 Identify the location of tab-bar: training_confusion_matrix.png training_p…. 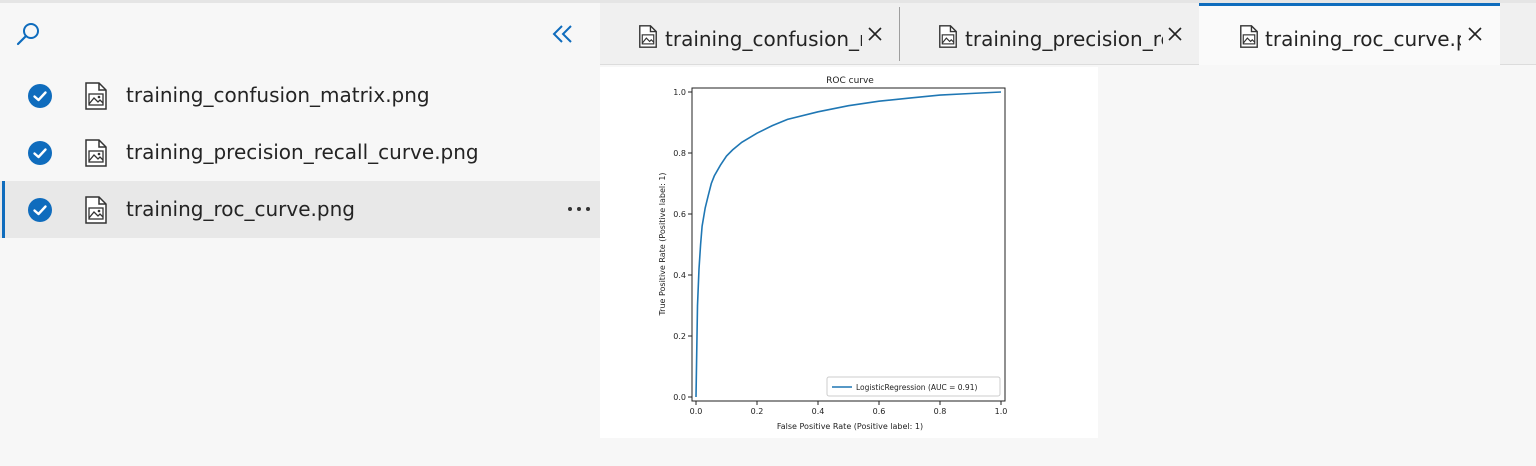
(1068, 34).